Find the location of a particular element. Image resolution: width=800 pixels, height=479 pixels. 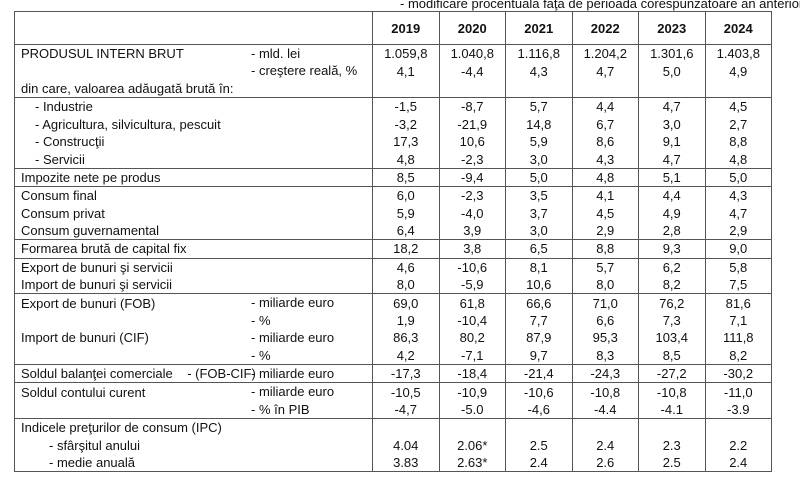

table-row: Consum final 6,0 -2,3 3,5 4,1 4,4 4,3 is located at coordinates (393, 195).